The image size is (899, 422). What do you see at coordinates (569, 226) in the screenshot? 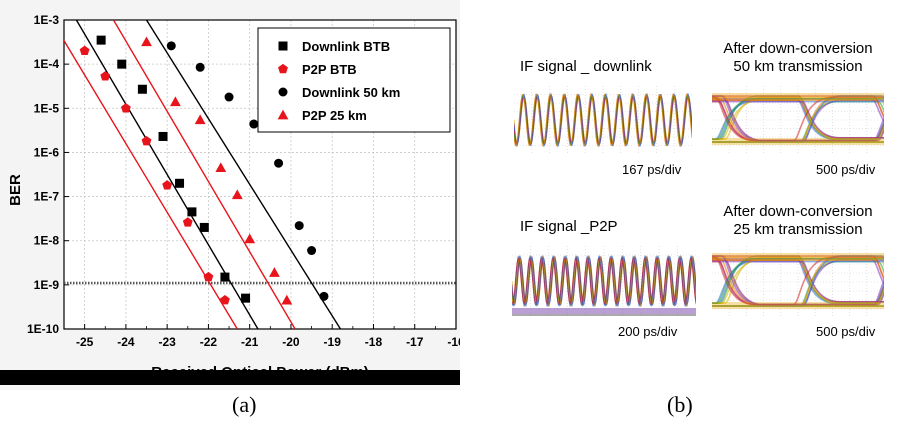
I see `eye-title-if-p2p: IF signal _P2P` at bounding box center [569, 226].